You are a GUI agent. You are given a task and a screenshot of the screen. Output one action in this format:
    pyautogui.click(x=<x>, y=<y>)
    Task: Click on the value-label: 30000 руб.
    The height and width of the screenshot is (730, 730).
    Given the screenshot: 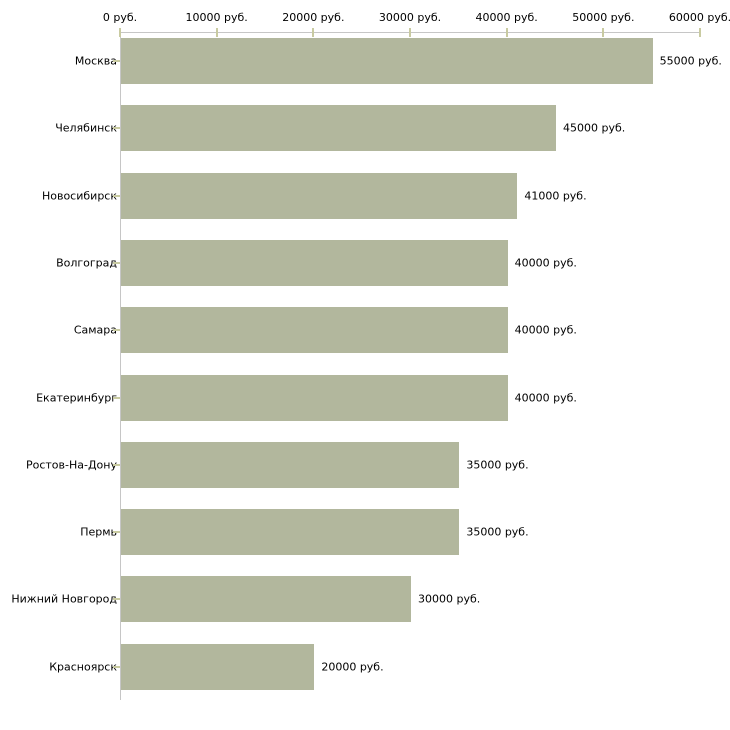 What is the action you would take?
    pyautogui.click(x=449, y=599)
    